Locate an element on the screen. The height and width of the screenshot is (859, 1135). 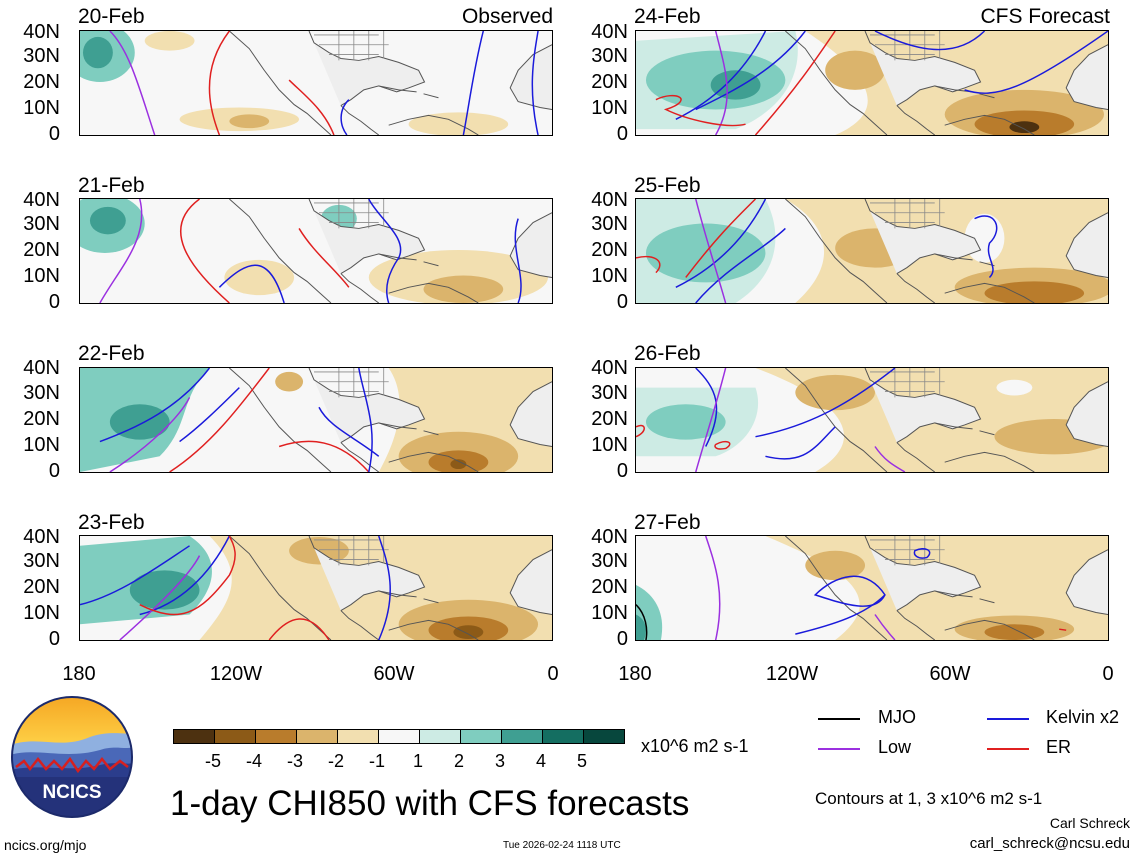
legend-label-kelvin: Kelvin x2 is located at coordinates (1083, 717).